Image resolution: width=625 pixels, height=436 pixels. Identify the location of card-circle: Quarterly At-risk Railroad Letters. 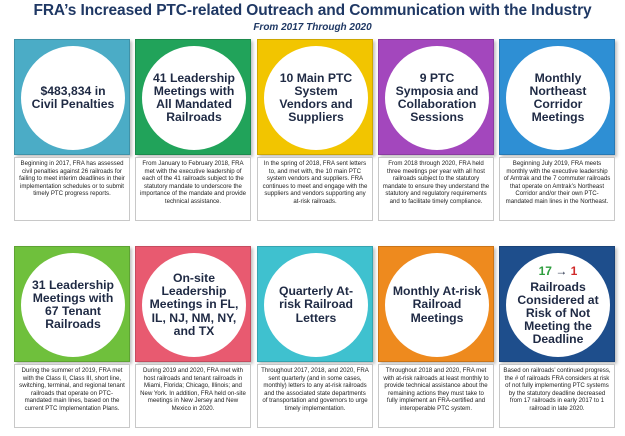
(316, 305).